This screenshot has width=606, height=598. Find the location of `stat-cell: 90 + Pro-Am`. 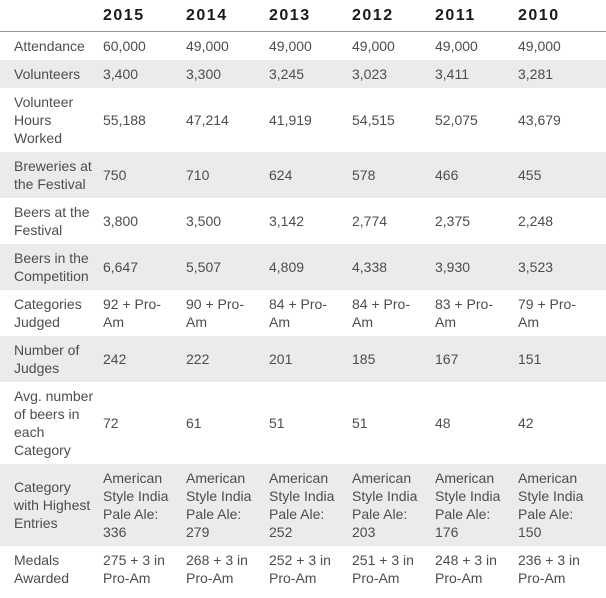

stat-cell: 90 + Pro-Am is located at coordinates (215, 313).